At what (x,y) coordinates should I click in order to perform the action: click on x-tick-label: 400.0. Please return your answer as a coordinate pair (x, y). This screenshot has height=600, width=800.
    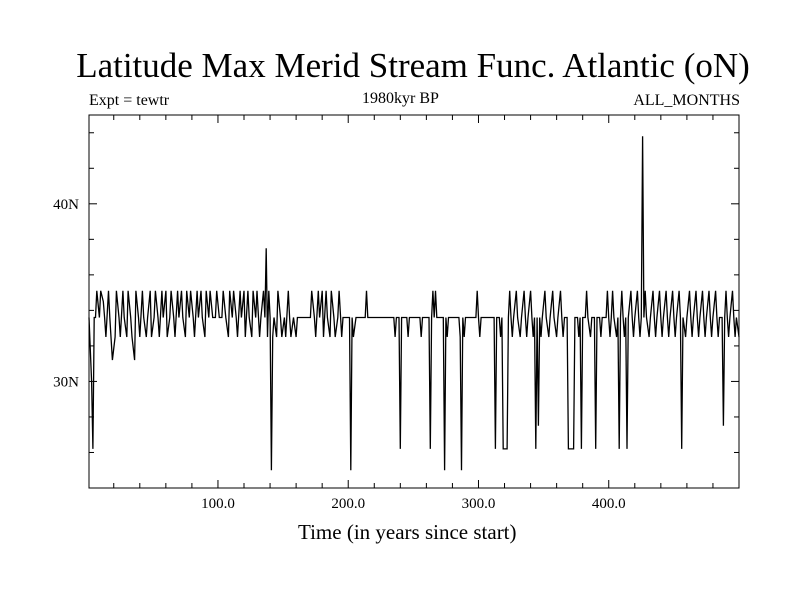
    Looking at the image, I should click on (609, 504).